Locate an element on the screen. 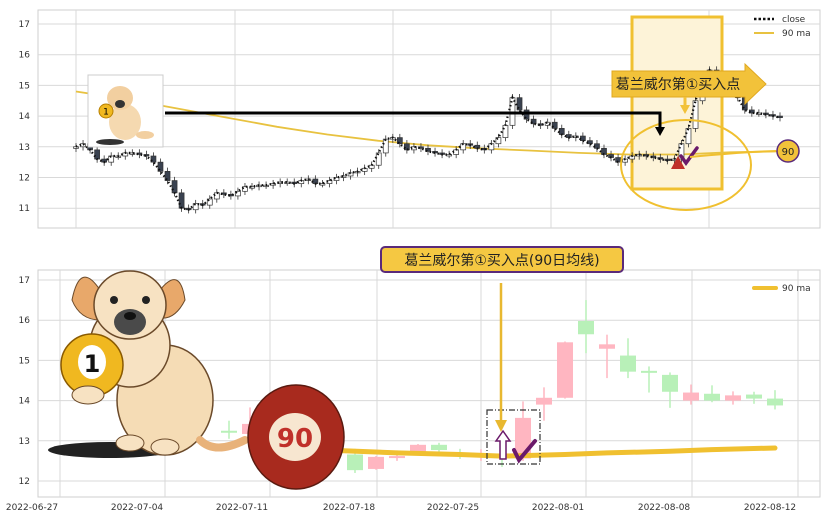  highlight-ellipse is located at coordinates (686, 165).